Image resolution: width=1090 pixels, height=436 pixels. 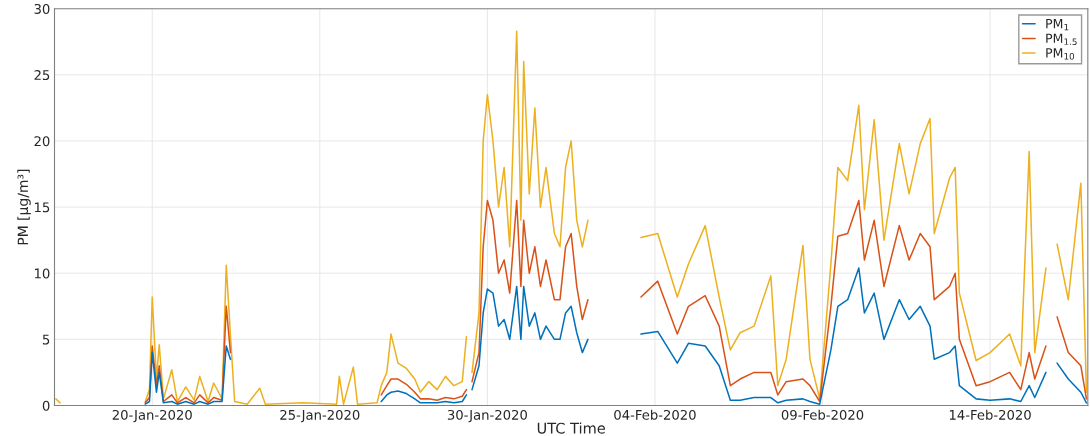 What do you see at coordinates (655, 414) in the screenshot?
I see `x-tick-label: 04-Feb-2020` at bounding box center [655, 414].